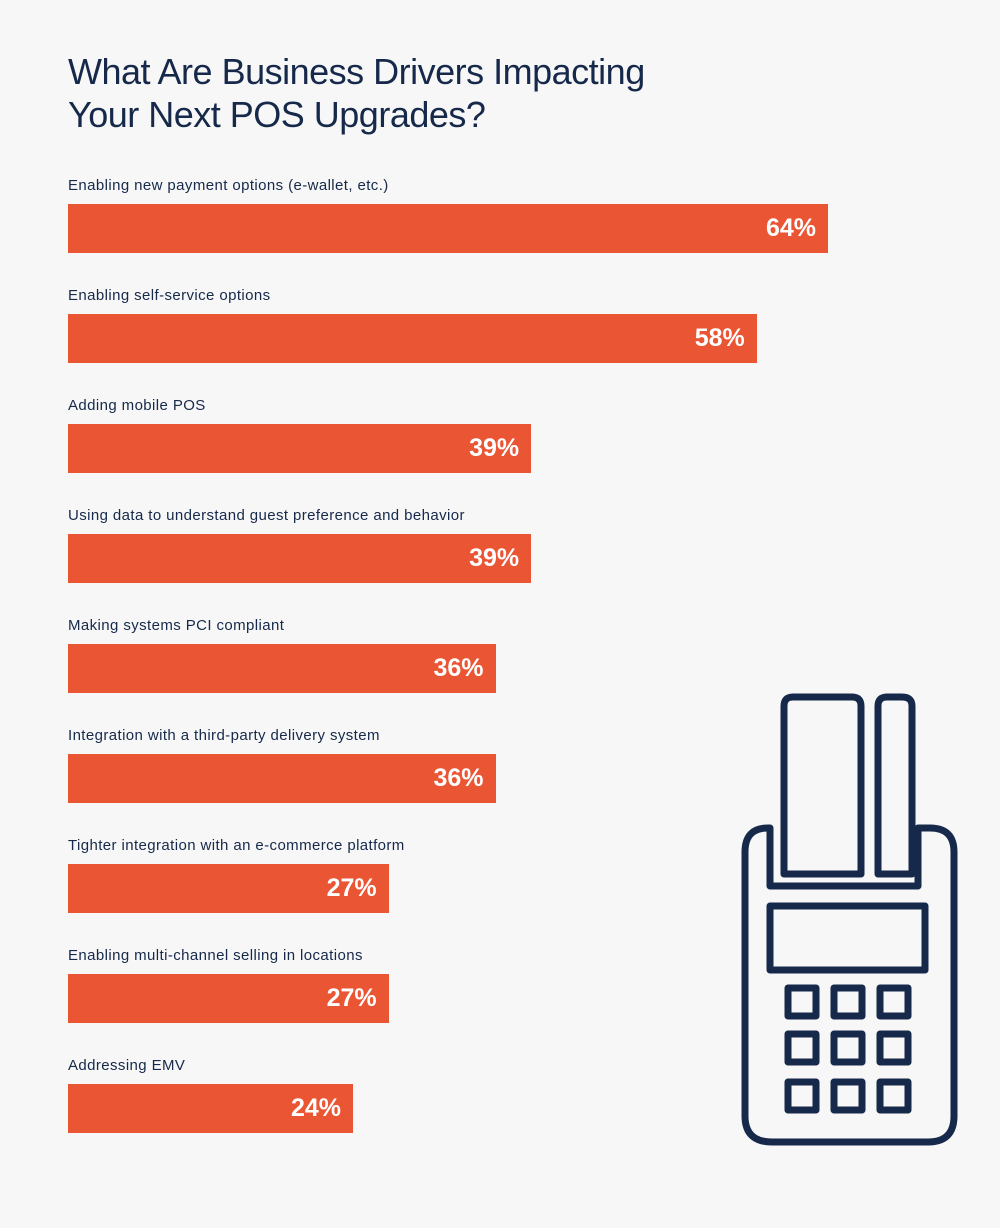 This screenshot has width=1000, height=1228. Describe the element at coordinates (137, 405) in the screenshot. I see `bar-label: Adding mobile POS` at that location.